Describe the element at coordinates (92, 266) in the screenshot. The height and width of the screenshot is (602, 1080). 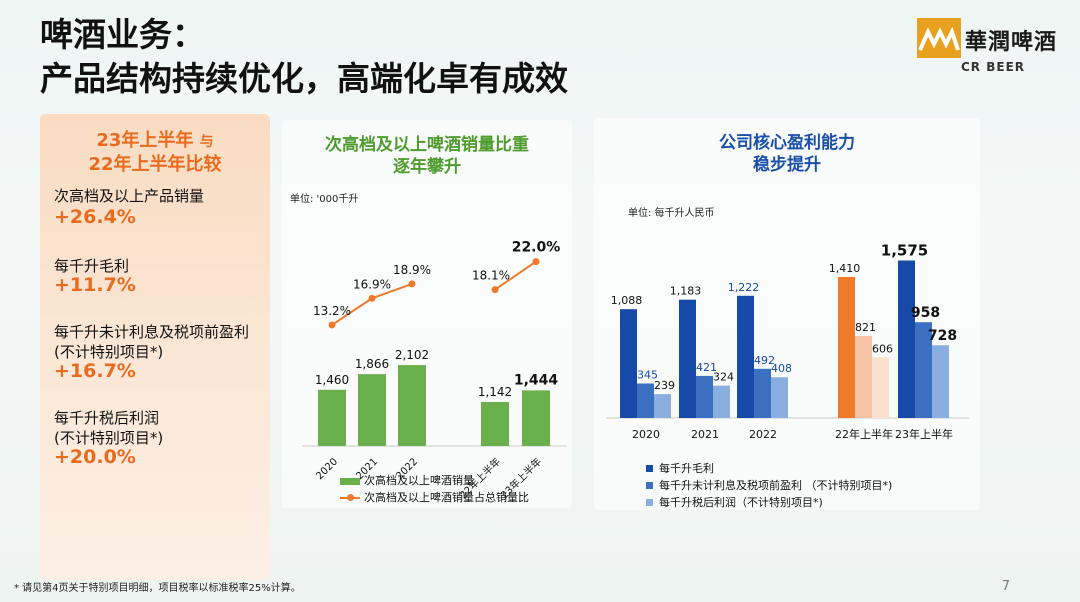
I see `metric-label: 每千升毛利` at that location.